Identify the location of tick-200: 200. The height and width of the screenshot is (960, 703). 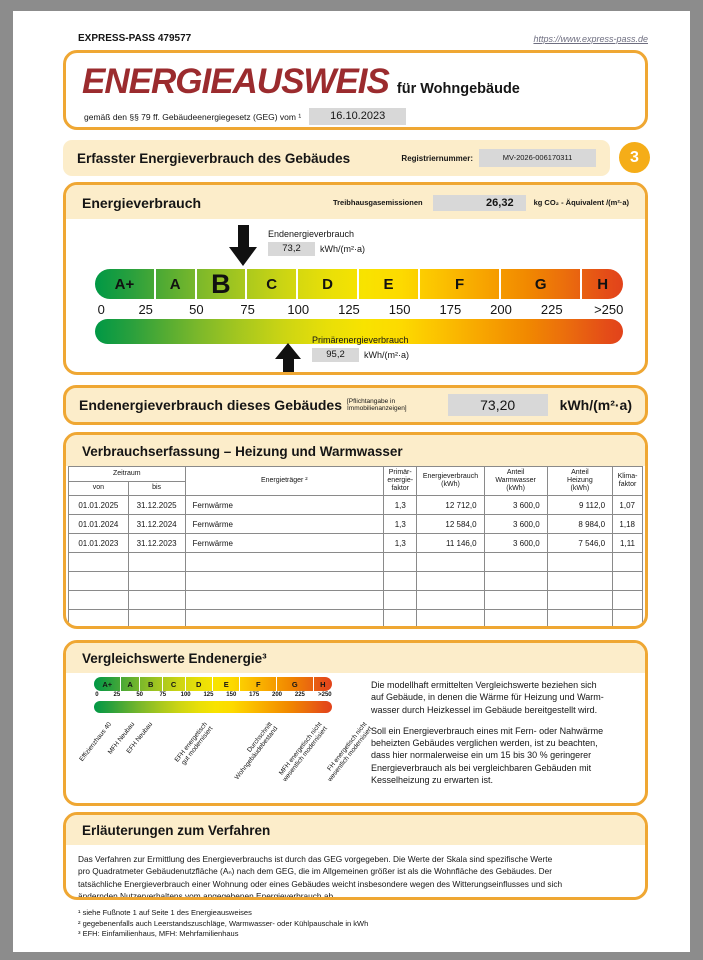
(501, 309).